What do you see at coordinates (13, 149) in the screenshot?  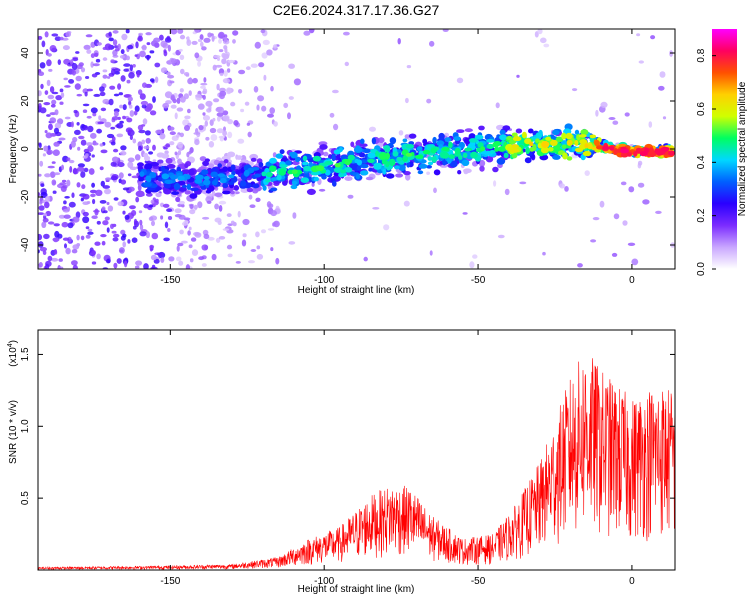 I see `spectrogram-y-label: Frequency (Hz)` at bounding box center [13, 149].